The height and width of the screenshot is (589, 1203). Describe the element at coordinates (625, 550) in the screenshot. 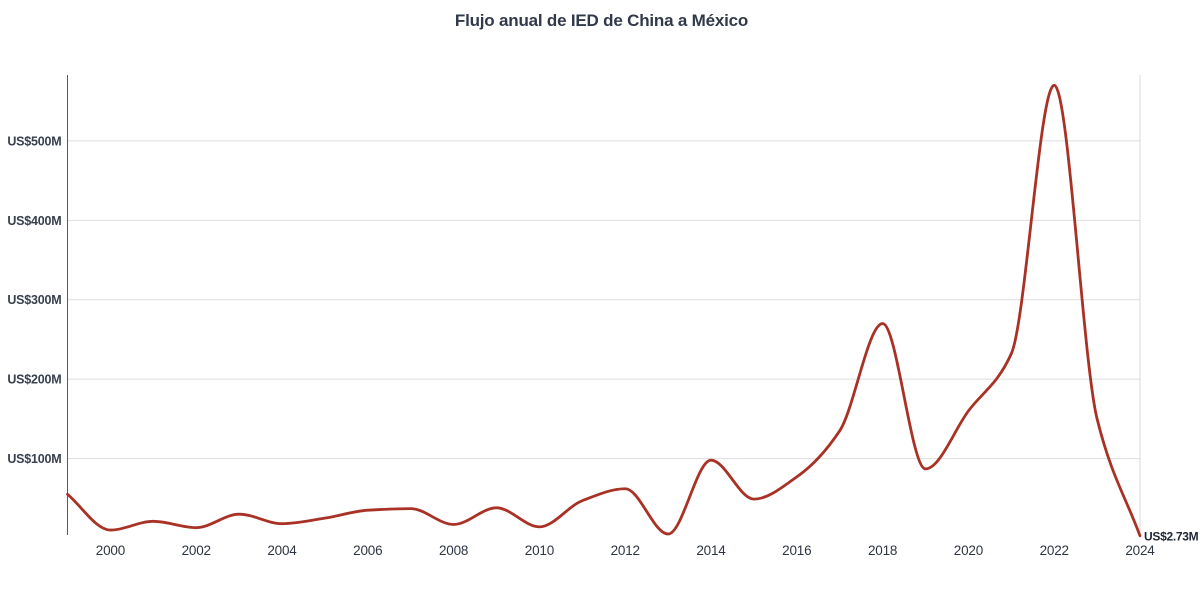

I see `x-axis-tick-label: 2012` at that location.